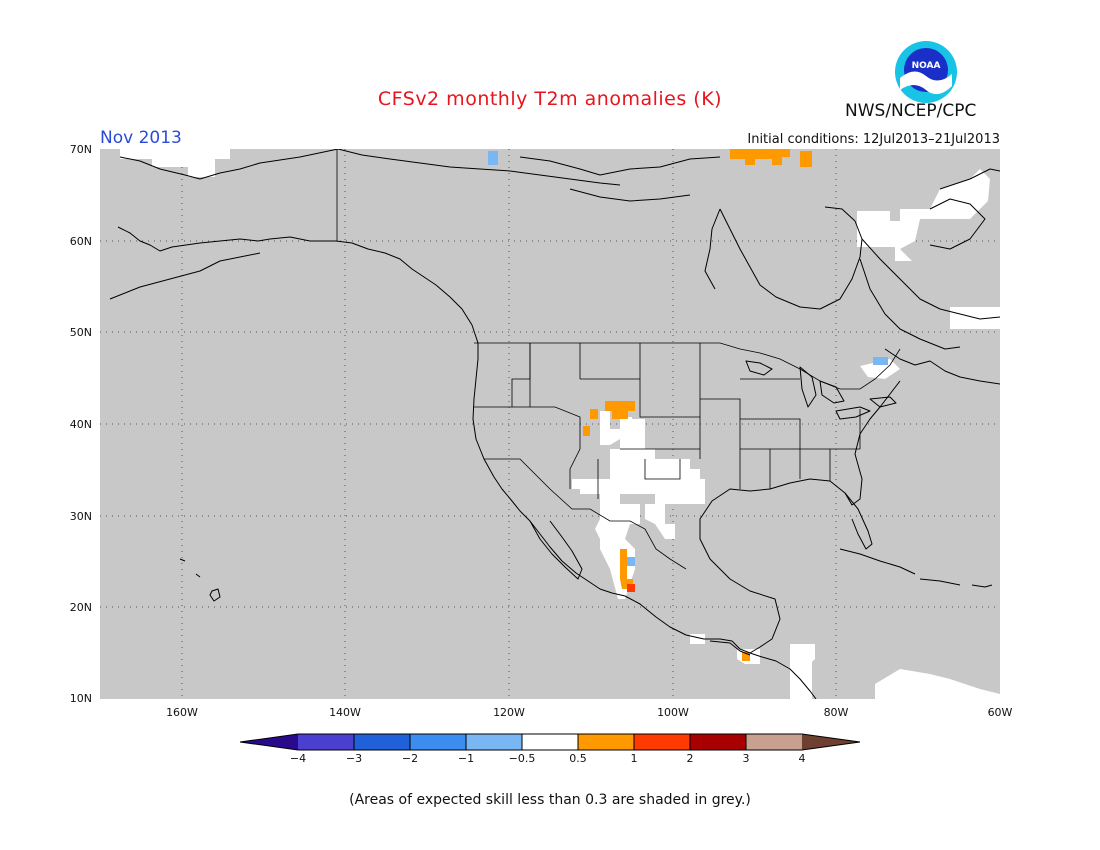 The image size is (1100, 850). I want to click on logo-wave, so click(926, 83).